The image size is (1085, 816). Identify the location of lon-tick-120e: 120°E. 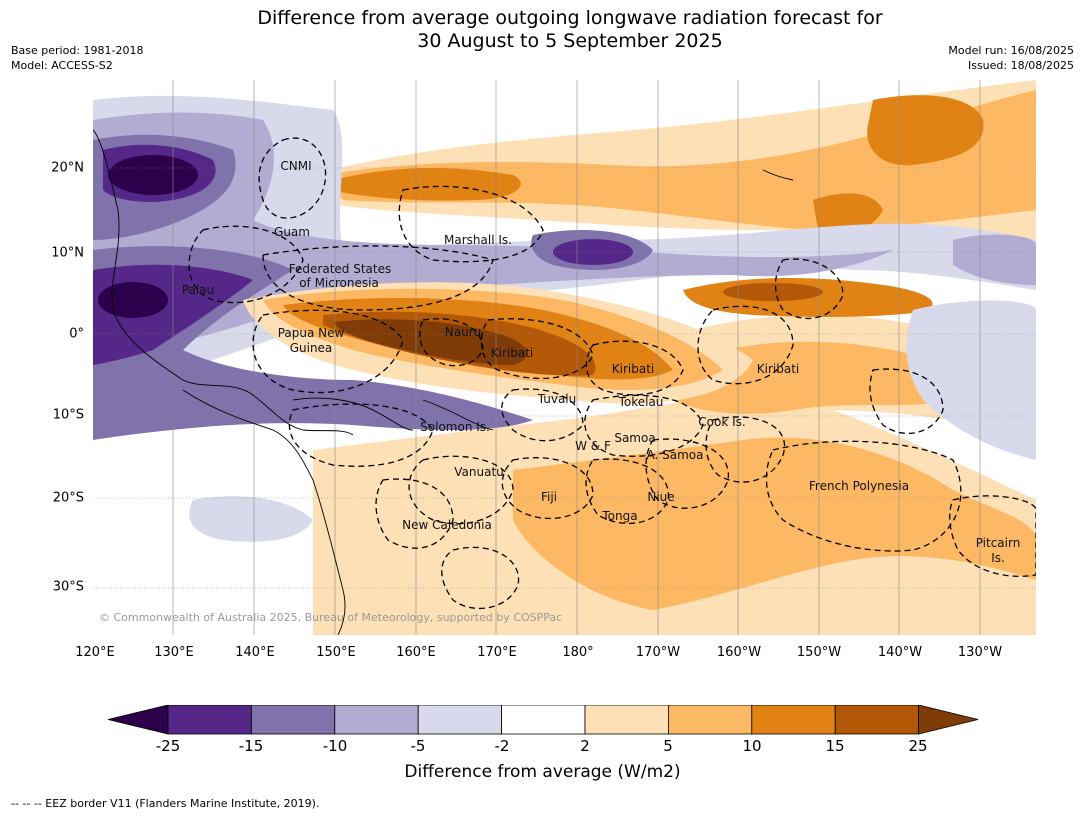
(95, 652).